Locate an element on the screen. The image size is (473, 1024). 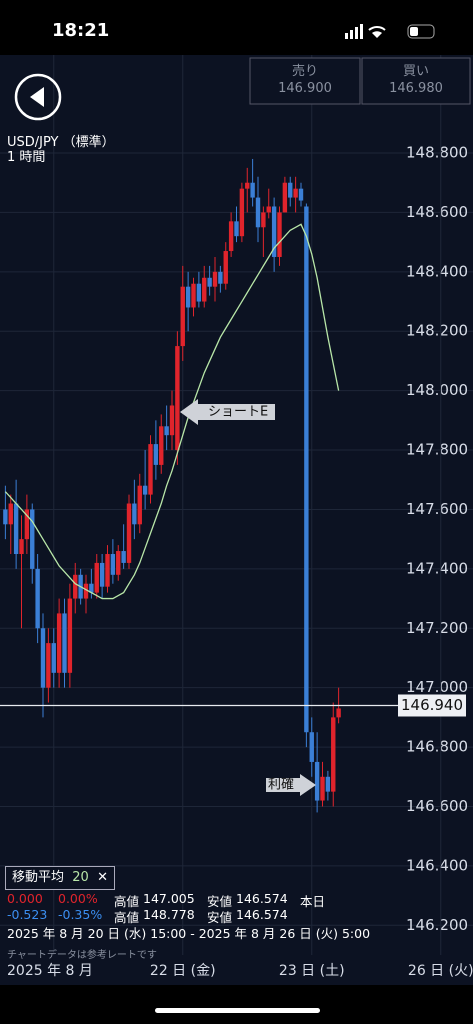
price-label-bg is located at coordinates (432, 705).